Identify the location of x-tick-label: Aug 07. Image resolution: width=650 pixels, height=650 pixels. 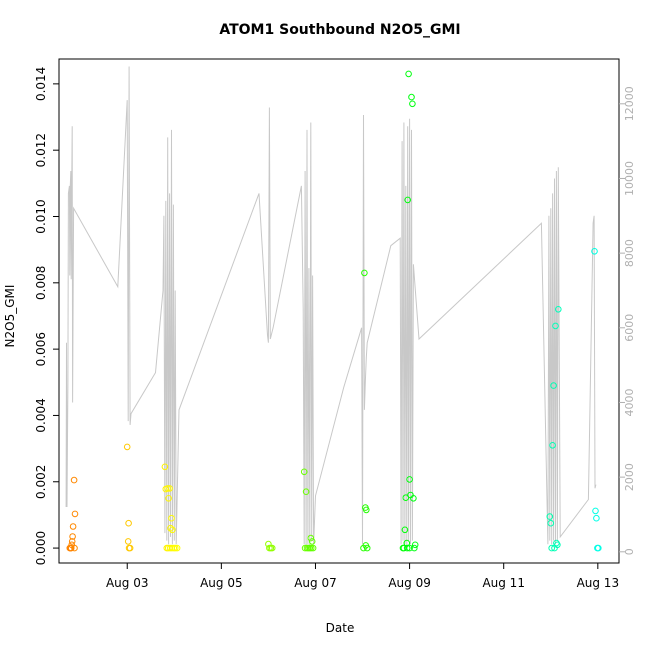
(315, 583).